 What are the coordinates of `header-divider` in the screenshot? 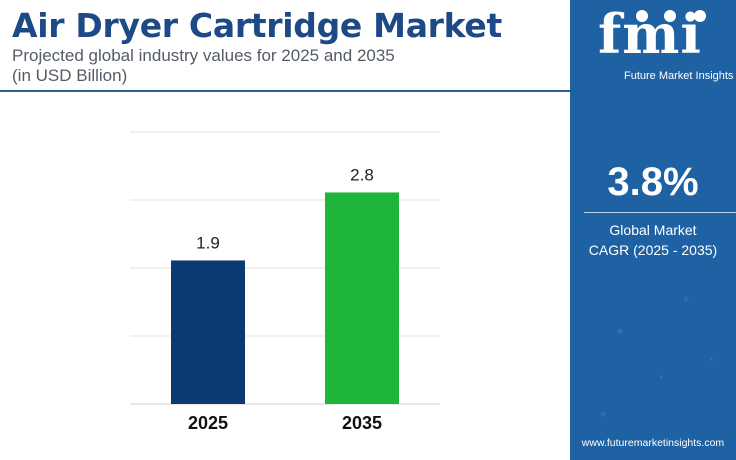 It's located at (285, 91).